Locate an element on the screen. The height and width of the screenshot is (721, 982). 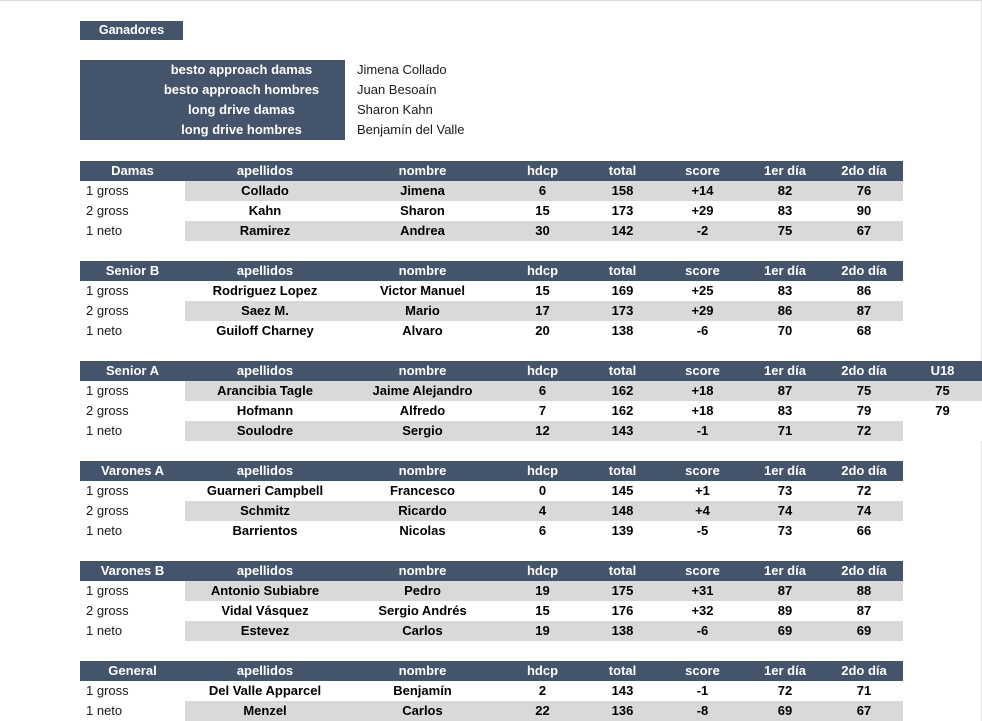
table-category-header: General is located at coordinates (132, 670).